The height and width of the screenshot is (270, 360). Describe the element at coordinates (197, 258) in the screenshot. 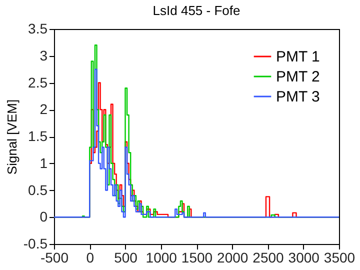

I see `x-tick-label: 1500` at that location.